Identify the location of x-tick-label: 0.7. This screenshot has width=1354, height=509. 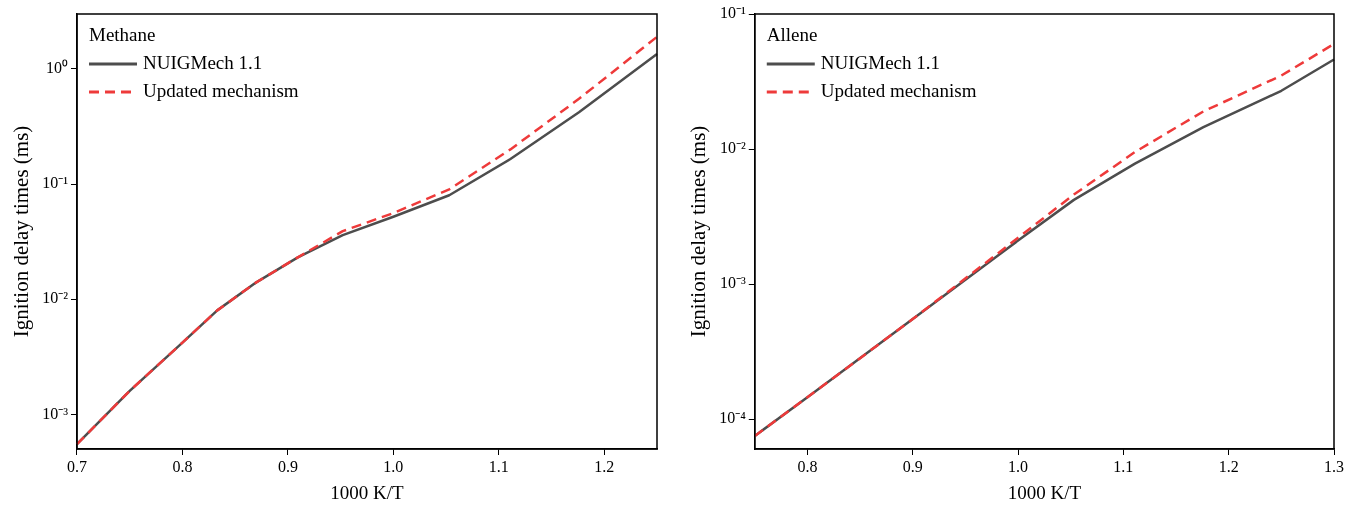
(77, 466).